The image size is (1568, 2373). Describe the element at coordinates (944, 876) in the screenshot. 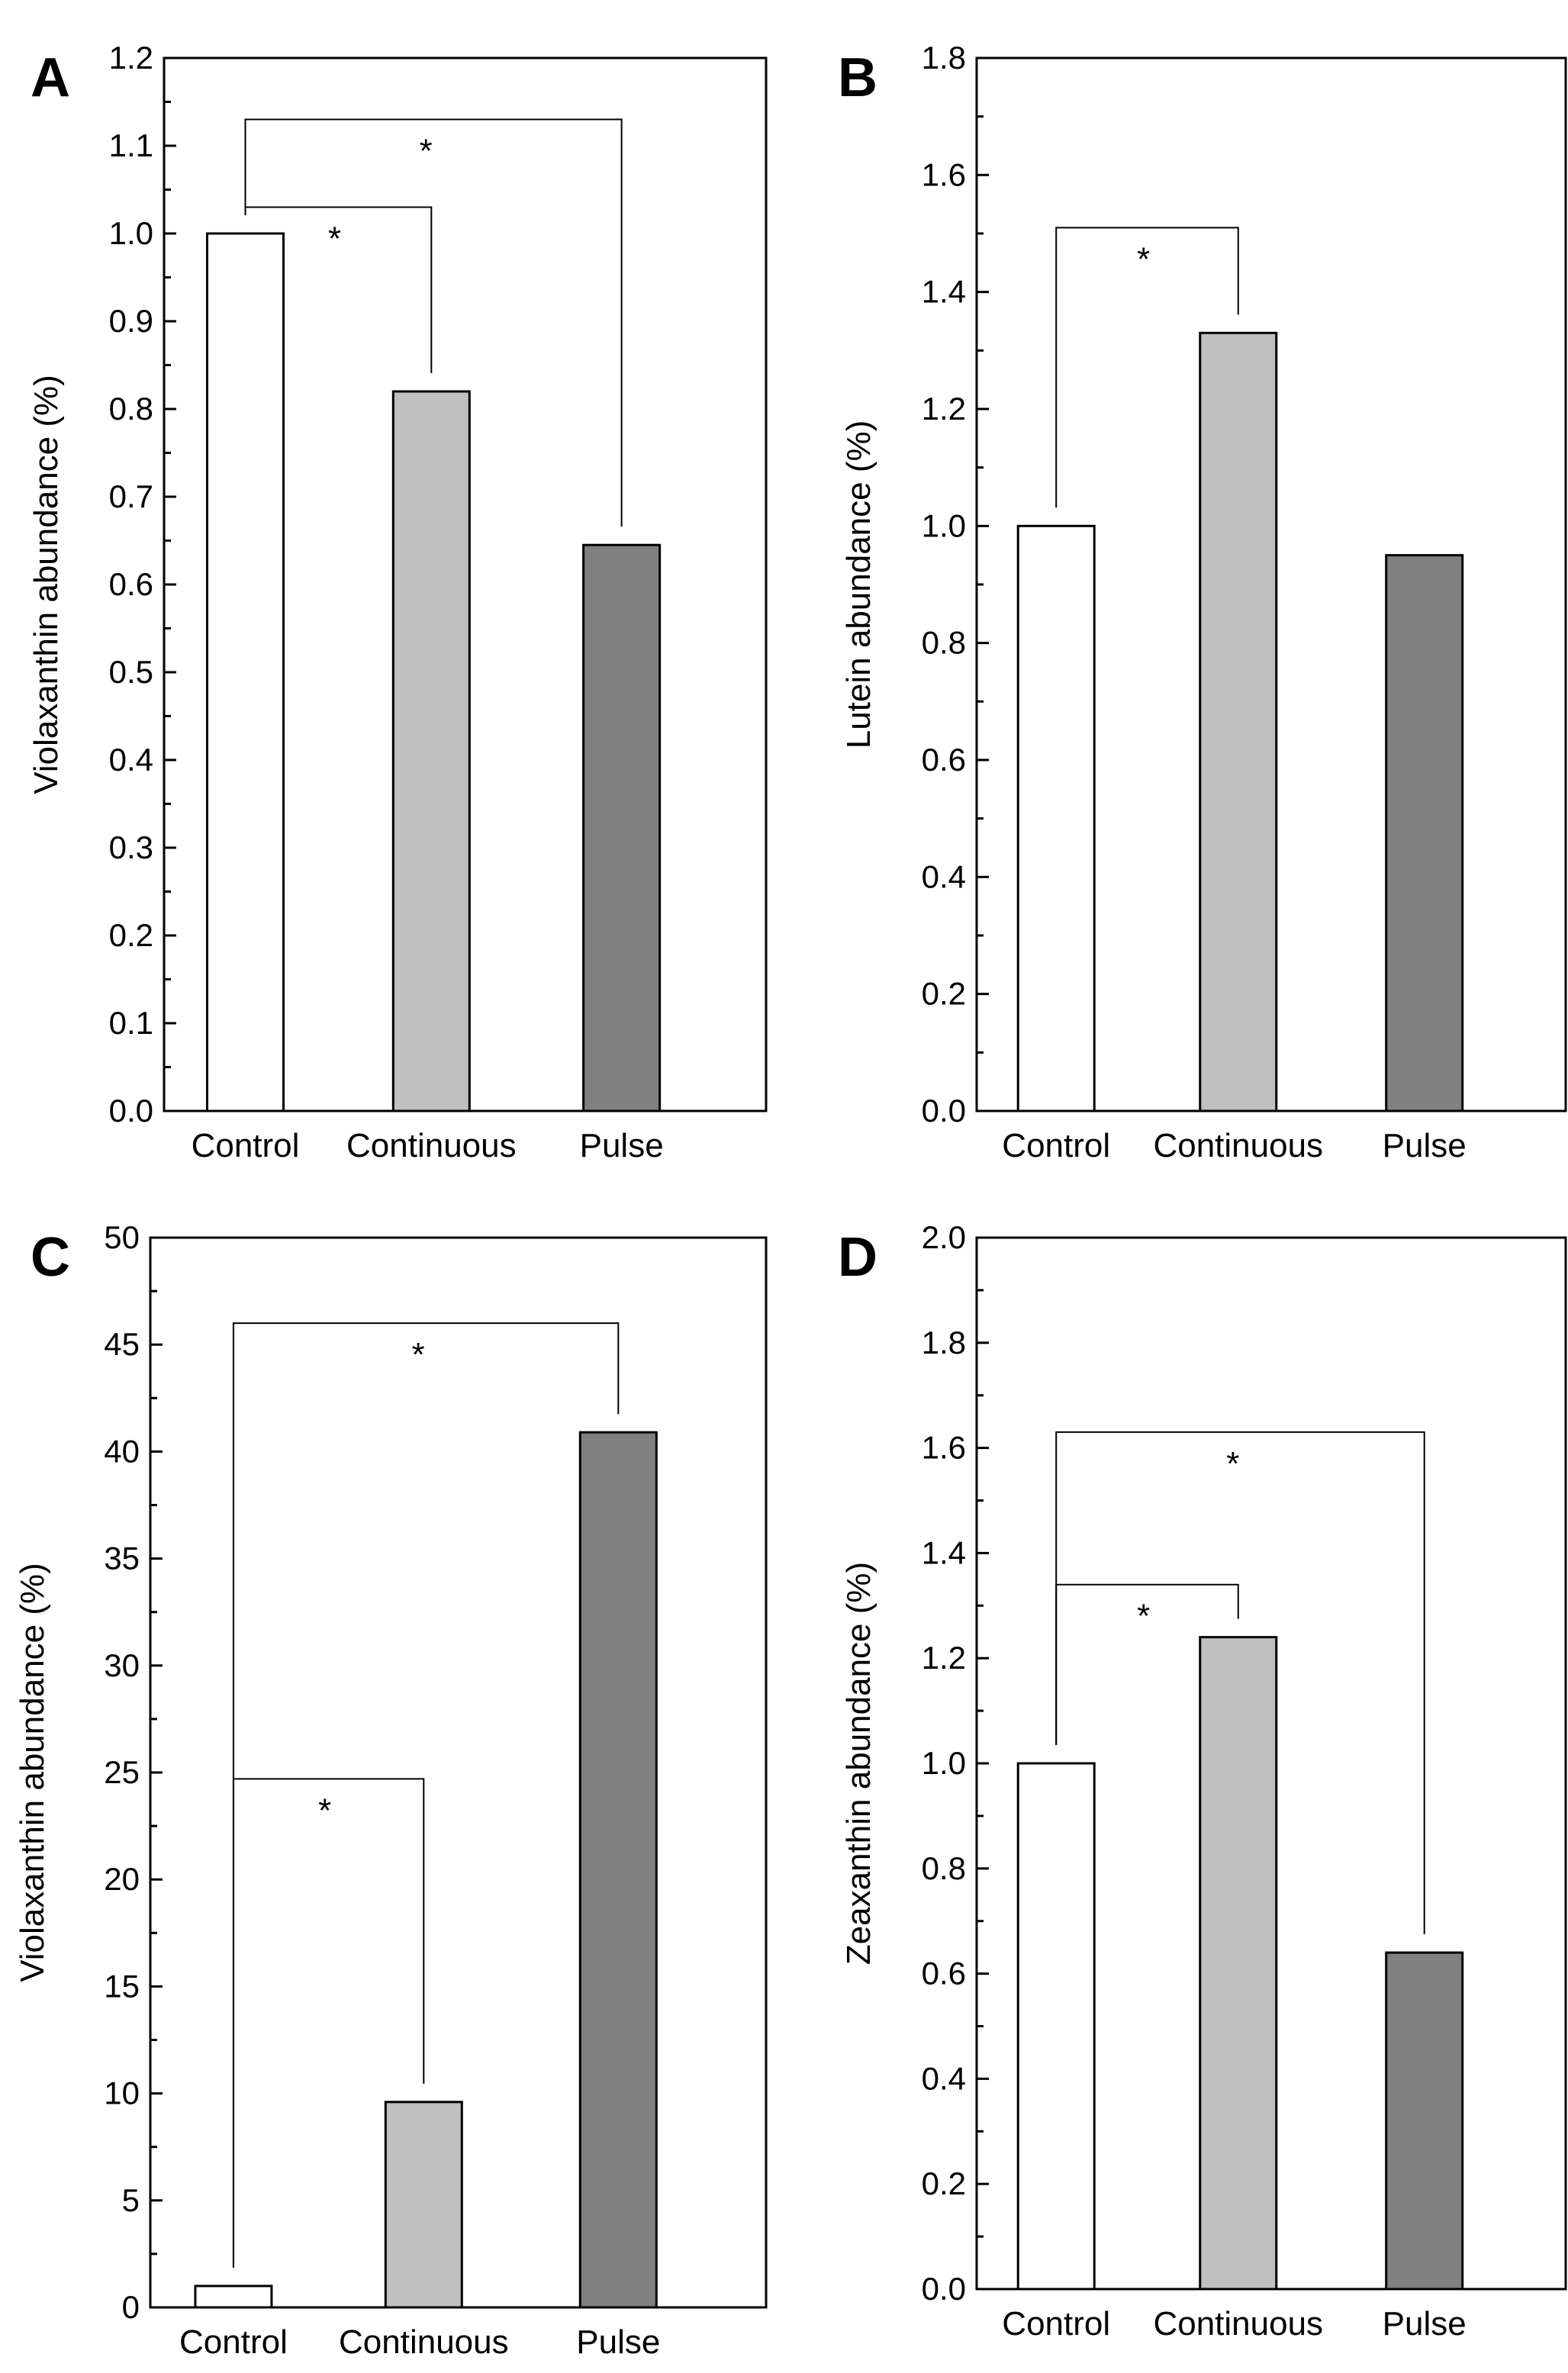

I see `panel-b-ytick-label: 0.4` at that location.